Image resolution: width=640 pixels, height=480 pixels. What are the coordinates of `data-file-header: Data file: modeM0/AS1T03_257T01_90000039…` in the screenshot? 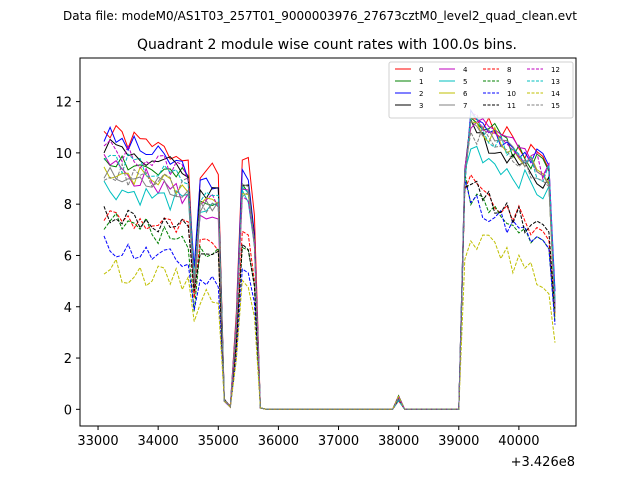 It's located at (320, 16).